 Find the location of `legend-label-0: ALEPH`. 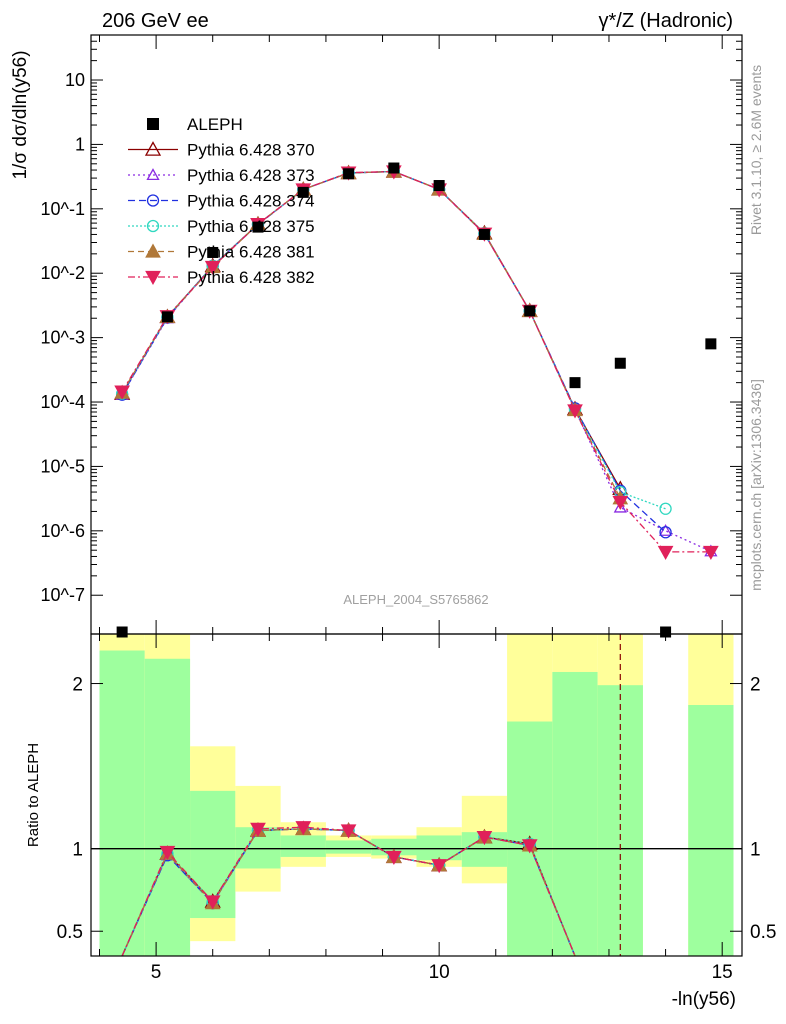

legend-label-0: ALEPH is located at coordinates (215, 124).